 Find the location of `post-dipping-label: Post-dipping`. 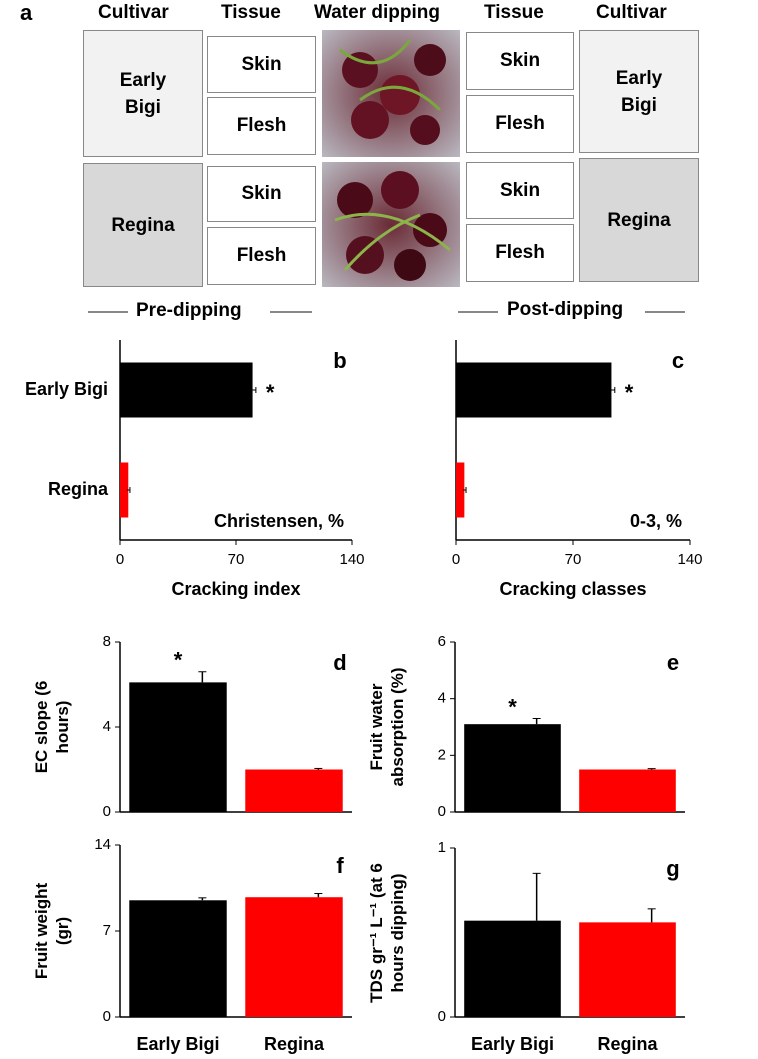

post-dipping-label: Post-dipping is located at coordinates (565, 309).